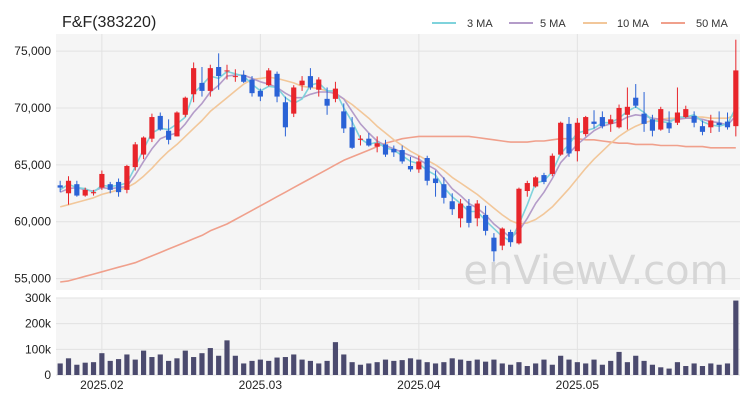 The height and width of the screenshot is (400, 750). I want to click on chart-title: F&F(383220), so click(109, 22).